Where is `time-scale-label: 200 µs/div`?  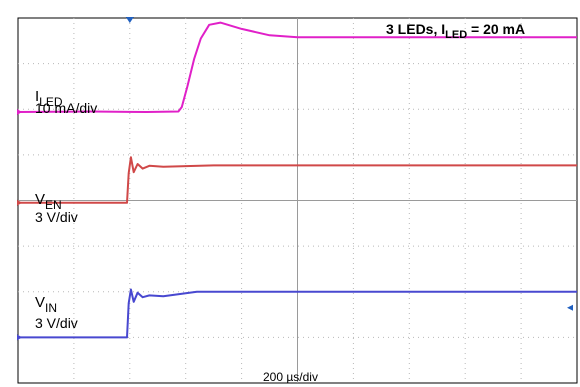 time-scale-label: 200 µs/div is located at coordinates (290, 377).